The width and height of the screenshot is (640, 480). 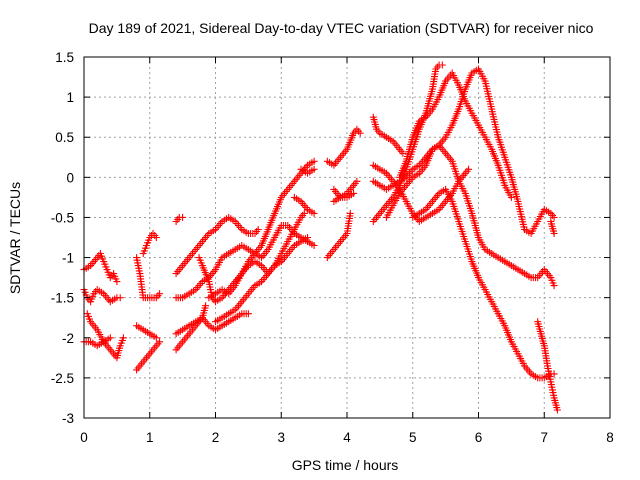 I want to click on y-tick-label: -0.5, so click(x=62, y=217).